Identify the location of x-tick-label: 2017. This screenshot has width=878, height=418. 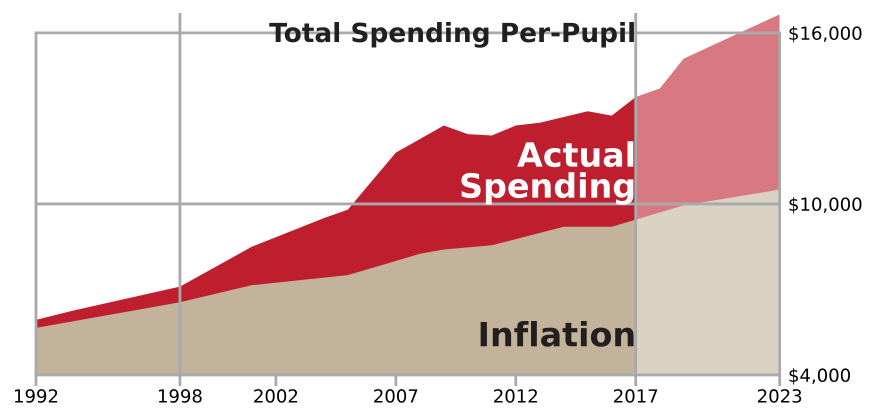
(636, 396).